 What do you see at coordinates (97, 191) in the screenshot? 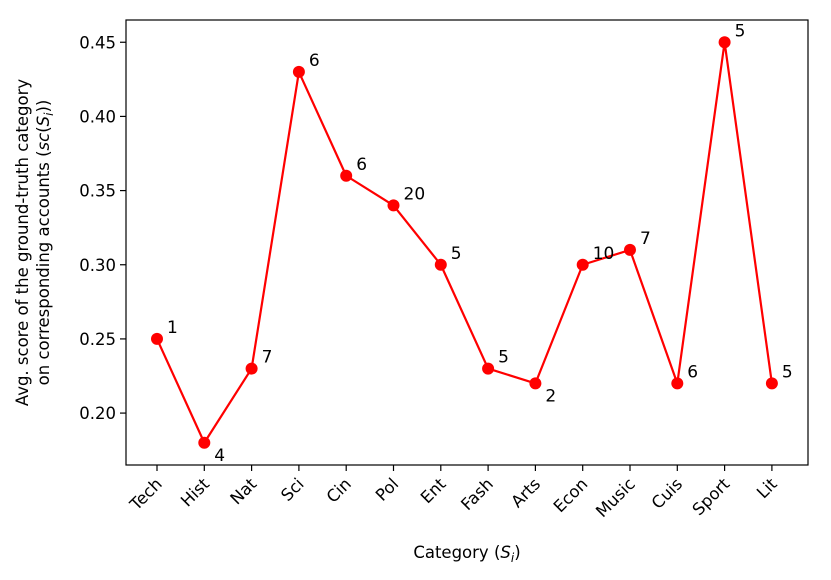
I see `y-tick-label: 0.35` at bounding box center [97, 191].